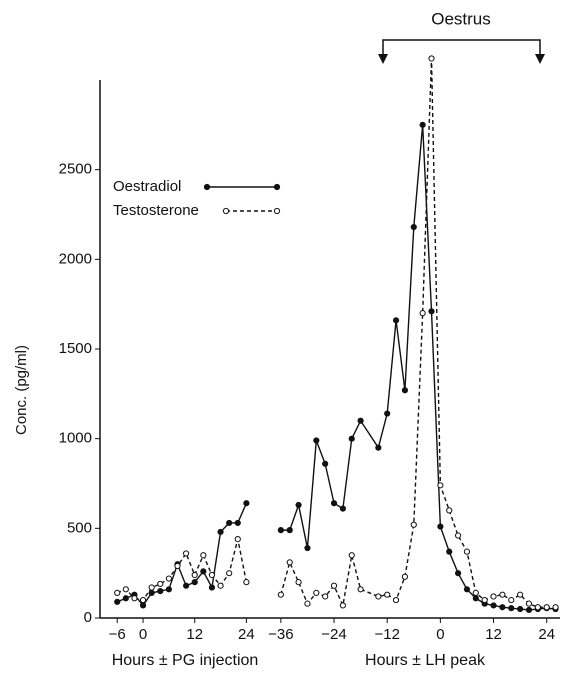 This screenshot has width=563, height=693. What do you see at coordinates (425, 660) in the screenshot?
I see `x-axis-label: Hours ± LH peak` at bounding box center [425, 660].